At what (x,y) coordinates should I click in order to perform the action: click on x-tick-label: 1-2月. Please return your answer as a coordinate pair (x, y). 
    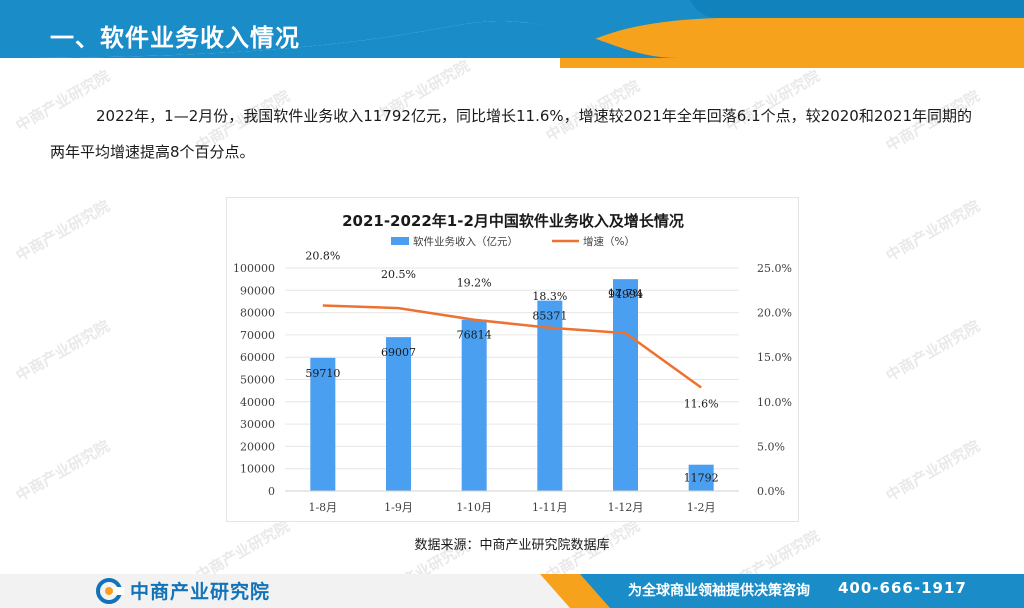
    Looking at the image, I should click on (701, 507).